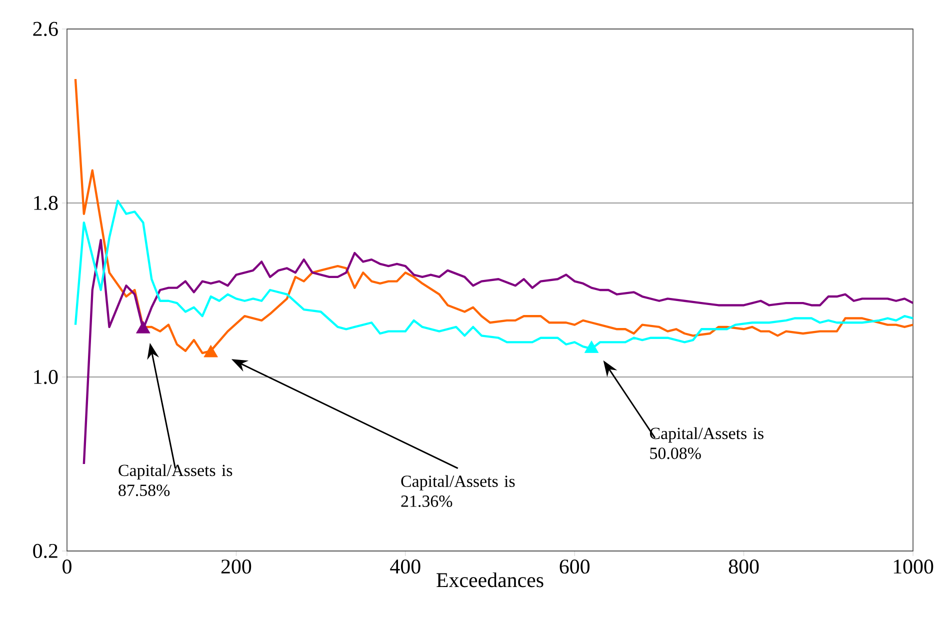  Describe the element at coordinates (458, 491) in the screenshot. I see `annotation: Capital/Assets is 21.36%` at that location.